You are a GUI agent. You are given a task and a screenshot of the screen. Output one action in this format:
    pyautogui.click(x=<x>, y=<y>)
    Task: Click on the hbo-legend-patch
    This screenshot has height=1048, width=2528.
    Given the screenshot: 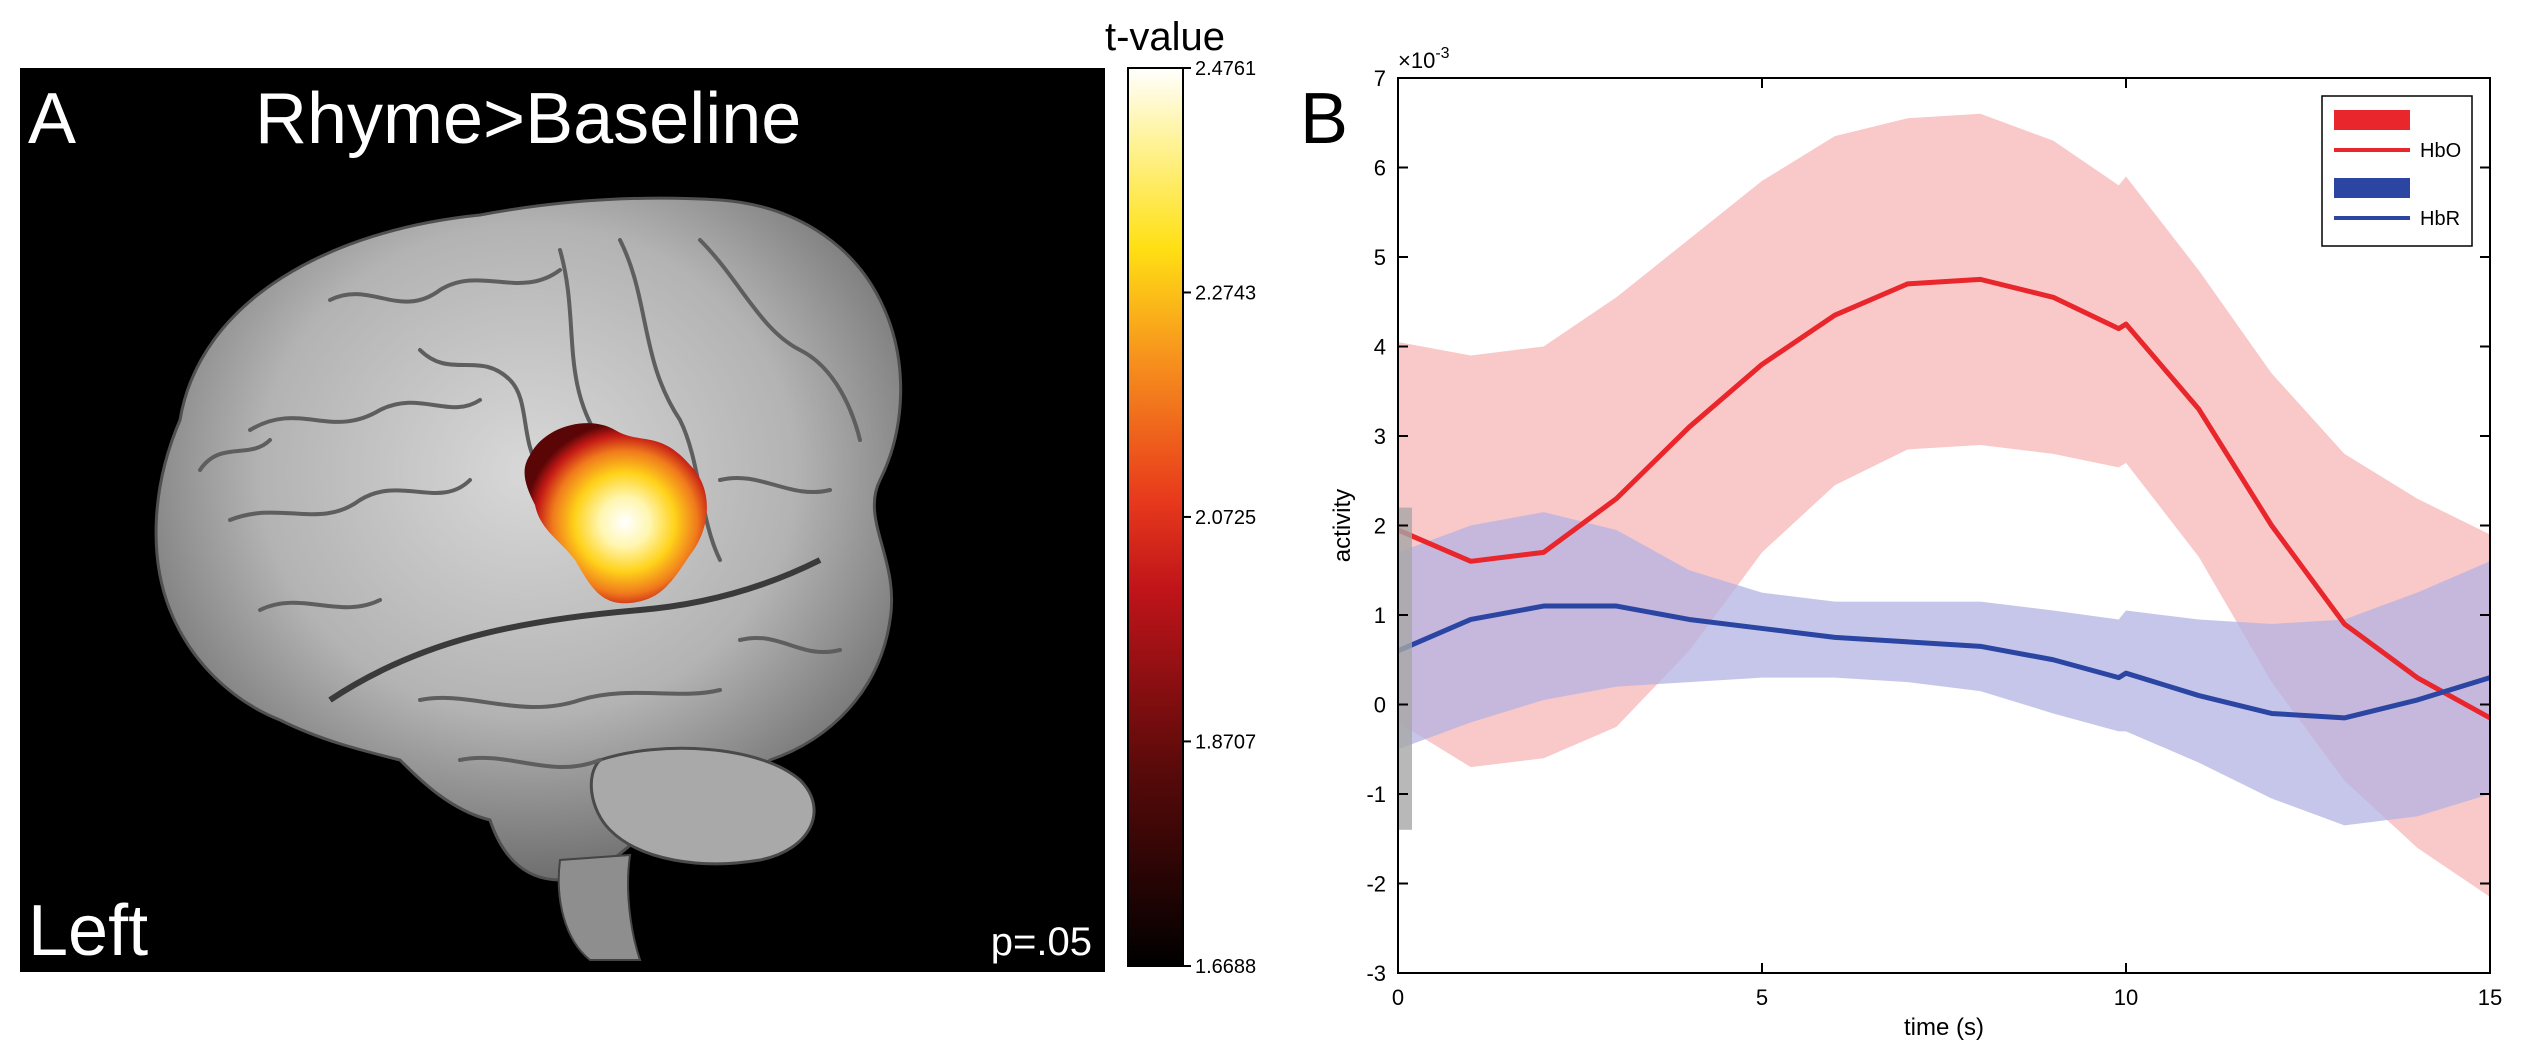 What is the action you would take?
    pyautogui.click(x=2372, y=120)
    